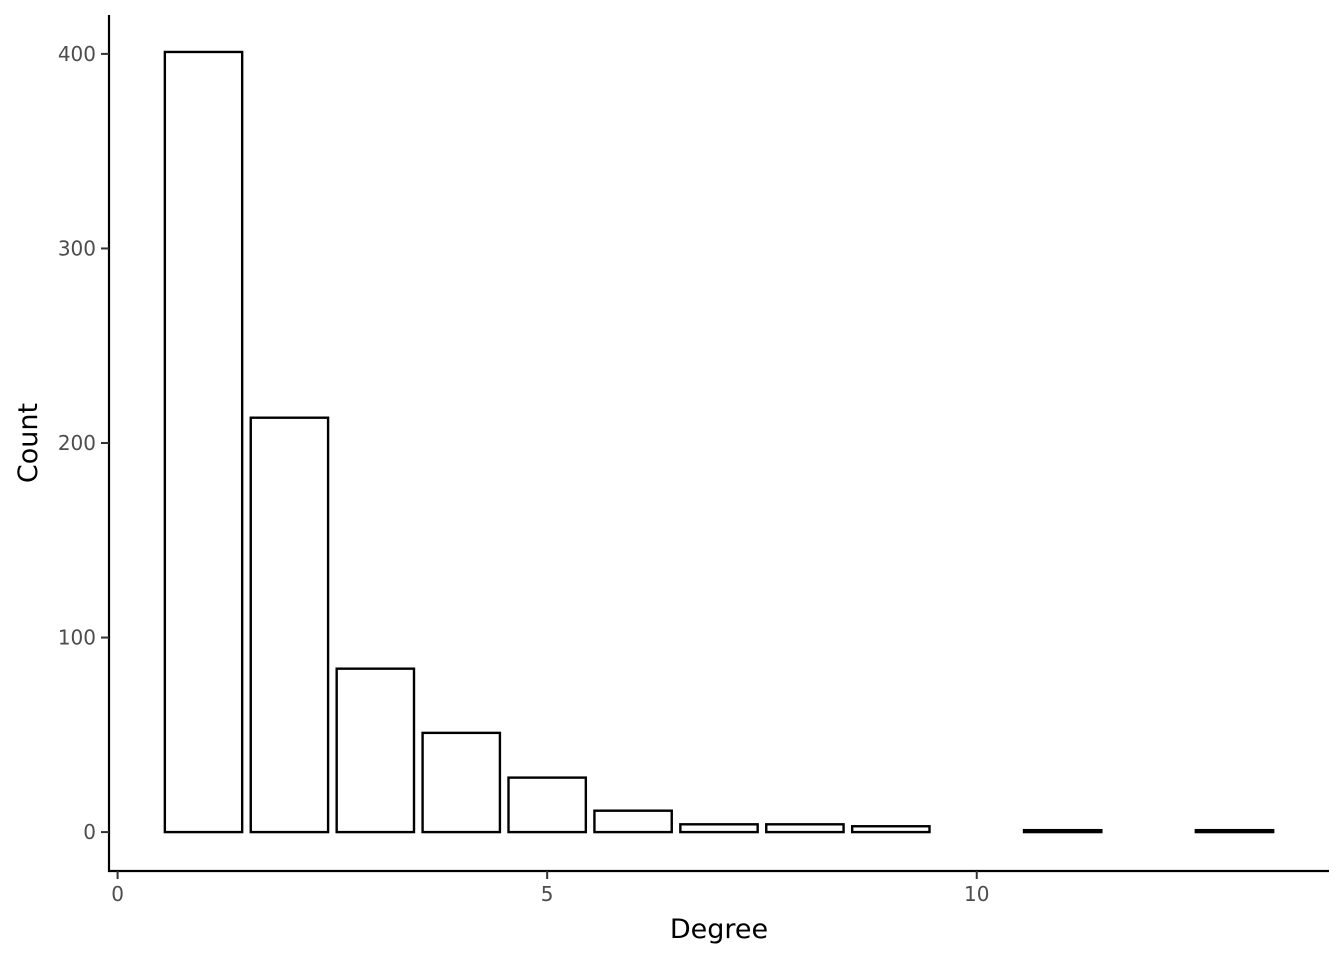 The height and width of the screenshot is (960, 1344). What do you see at coordinates (77, 248) in the screenshot?
I see `y-tick-label: 300` at bounding box center [77, 248].